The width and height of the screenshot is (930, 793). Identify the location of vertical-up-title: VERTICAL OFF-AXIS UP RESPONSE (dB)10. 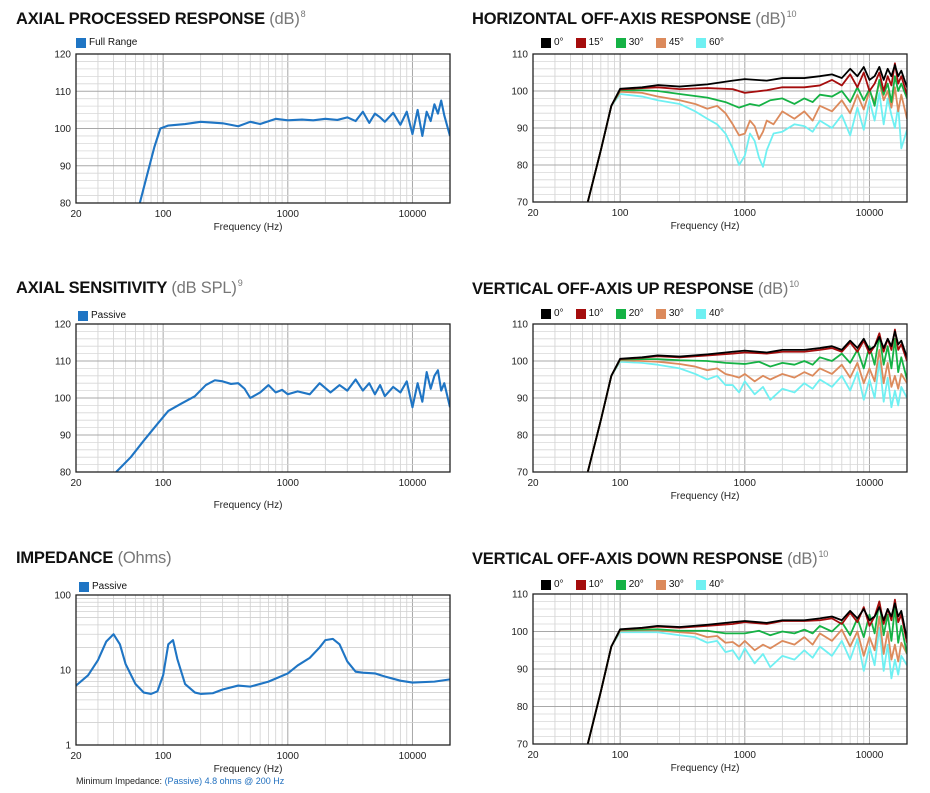
(635, 289).